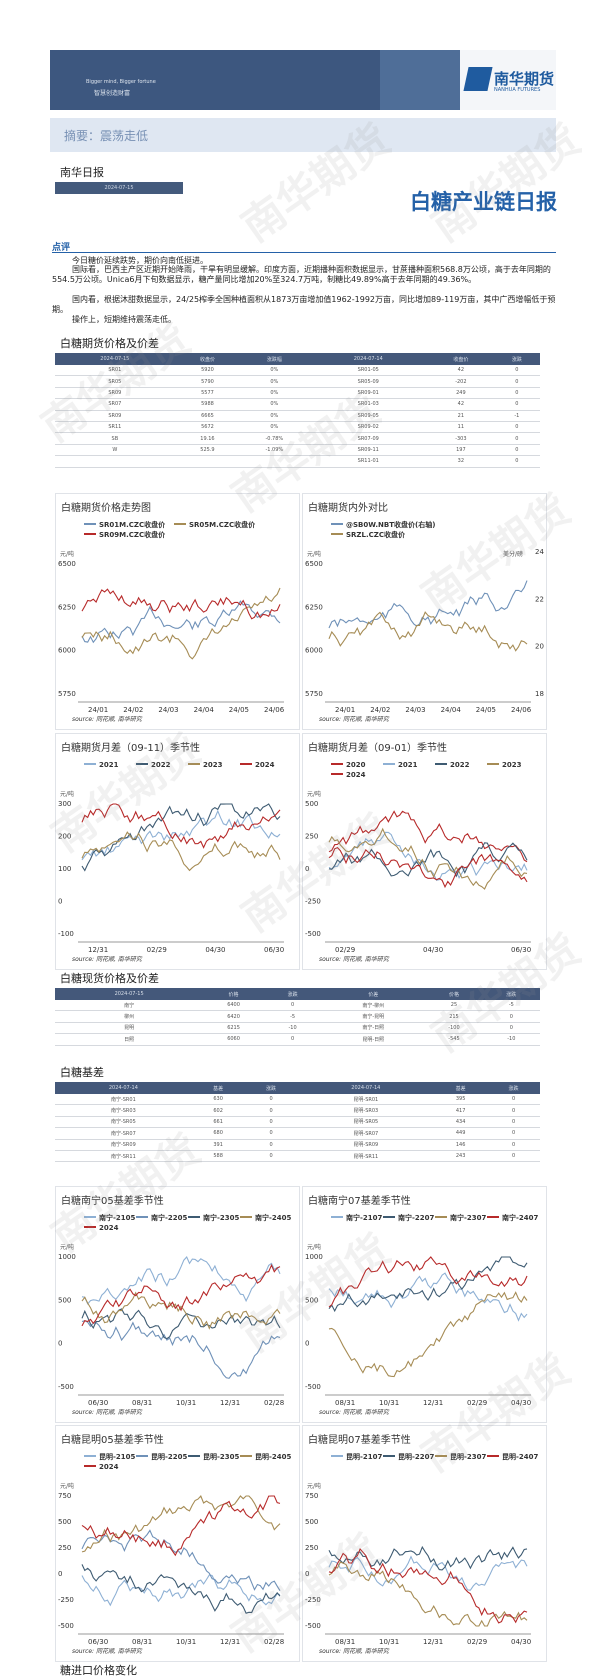 The width and height of the screenshot is (595, 1680). I want to click on y-tick-label-right: 18, so click(539, 694).